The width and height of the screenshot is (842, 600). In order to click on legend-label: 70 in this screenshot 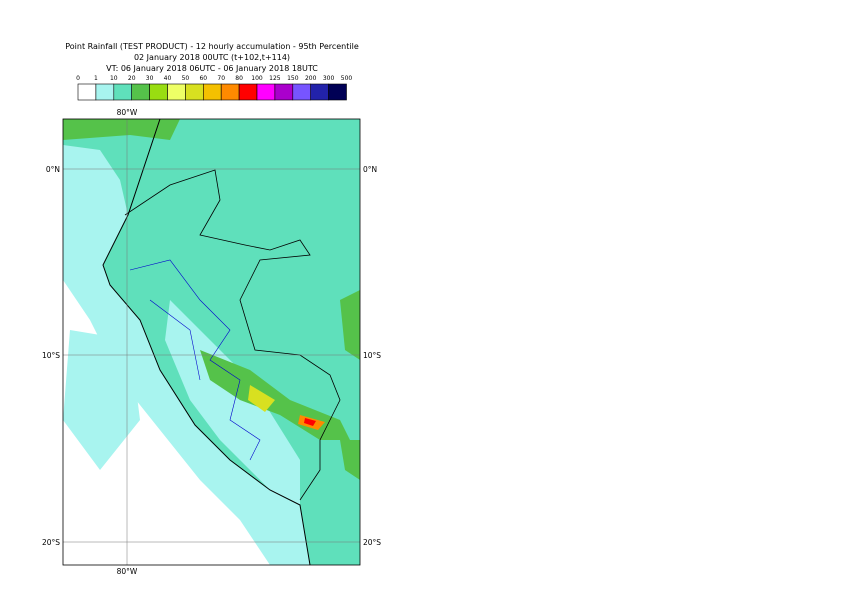, I will do `click(221, 78)`.